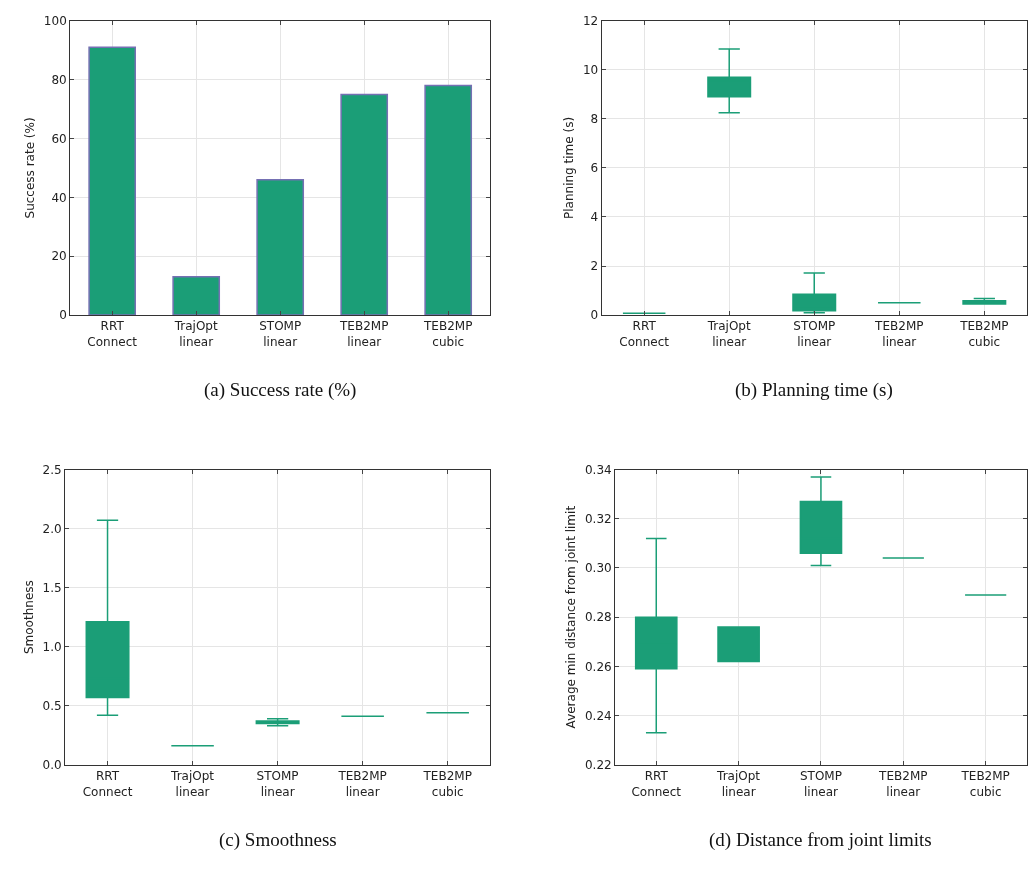  I want to click on y-tick-label: 8, so click(594, 119).